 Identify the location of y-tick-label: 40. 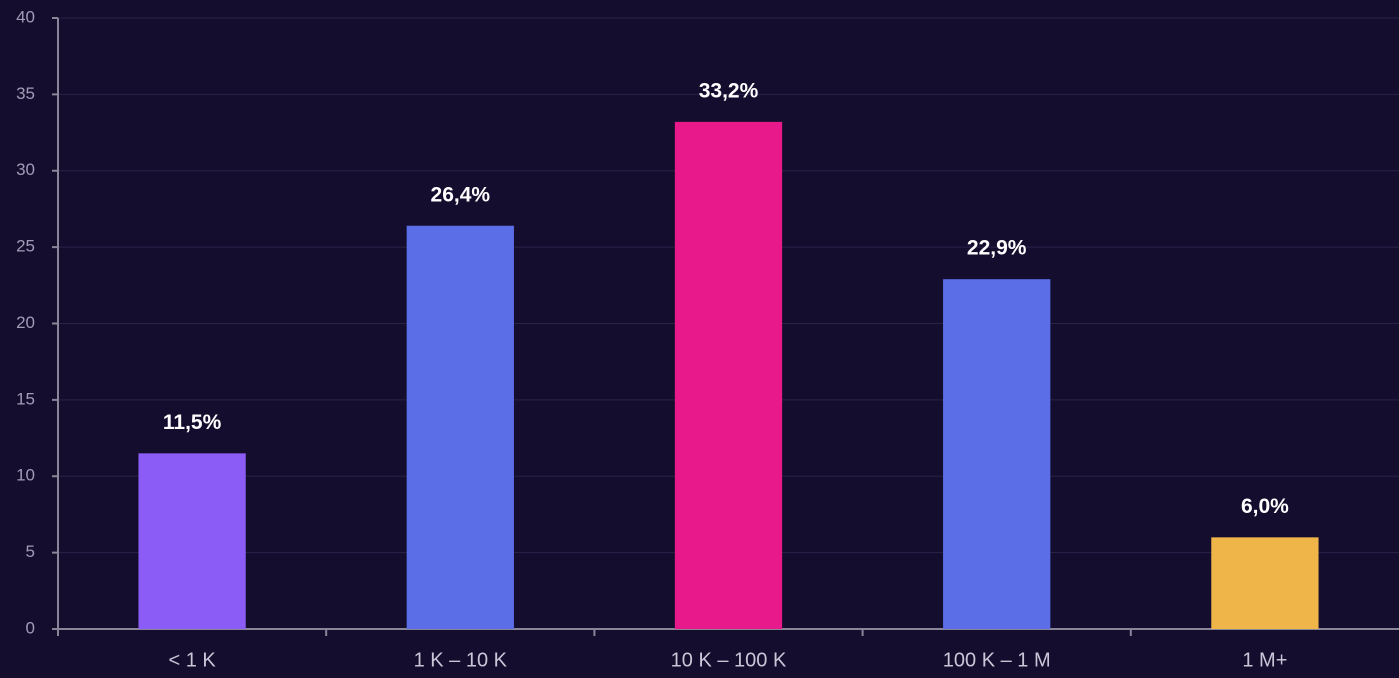
(25, 16).